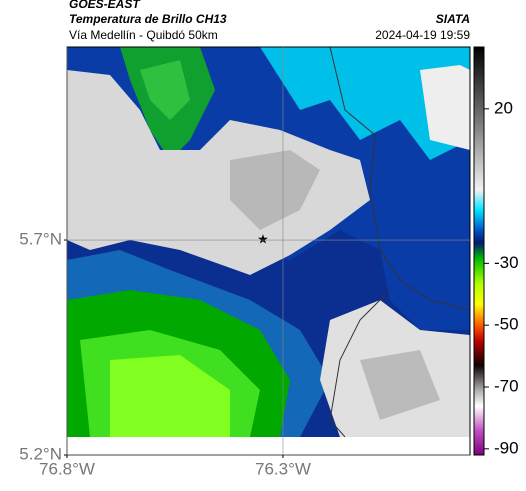 The width and height of the screenshot is (526, 491). Describe the element at coordinates (503, 107) in the screenshot. I see `colorbar-tick-label: 20` at that location.